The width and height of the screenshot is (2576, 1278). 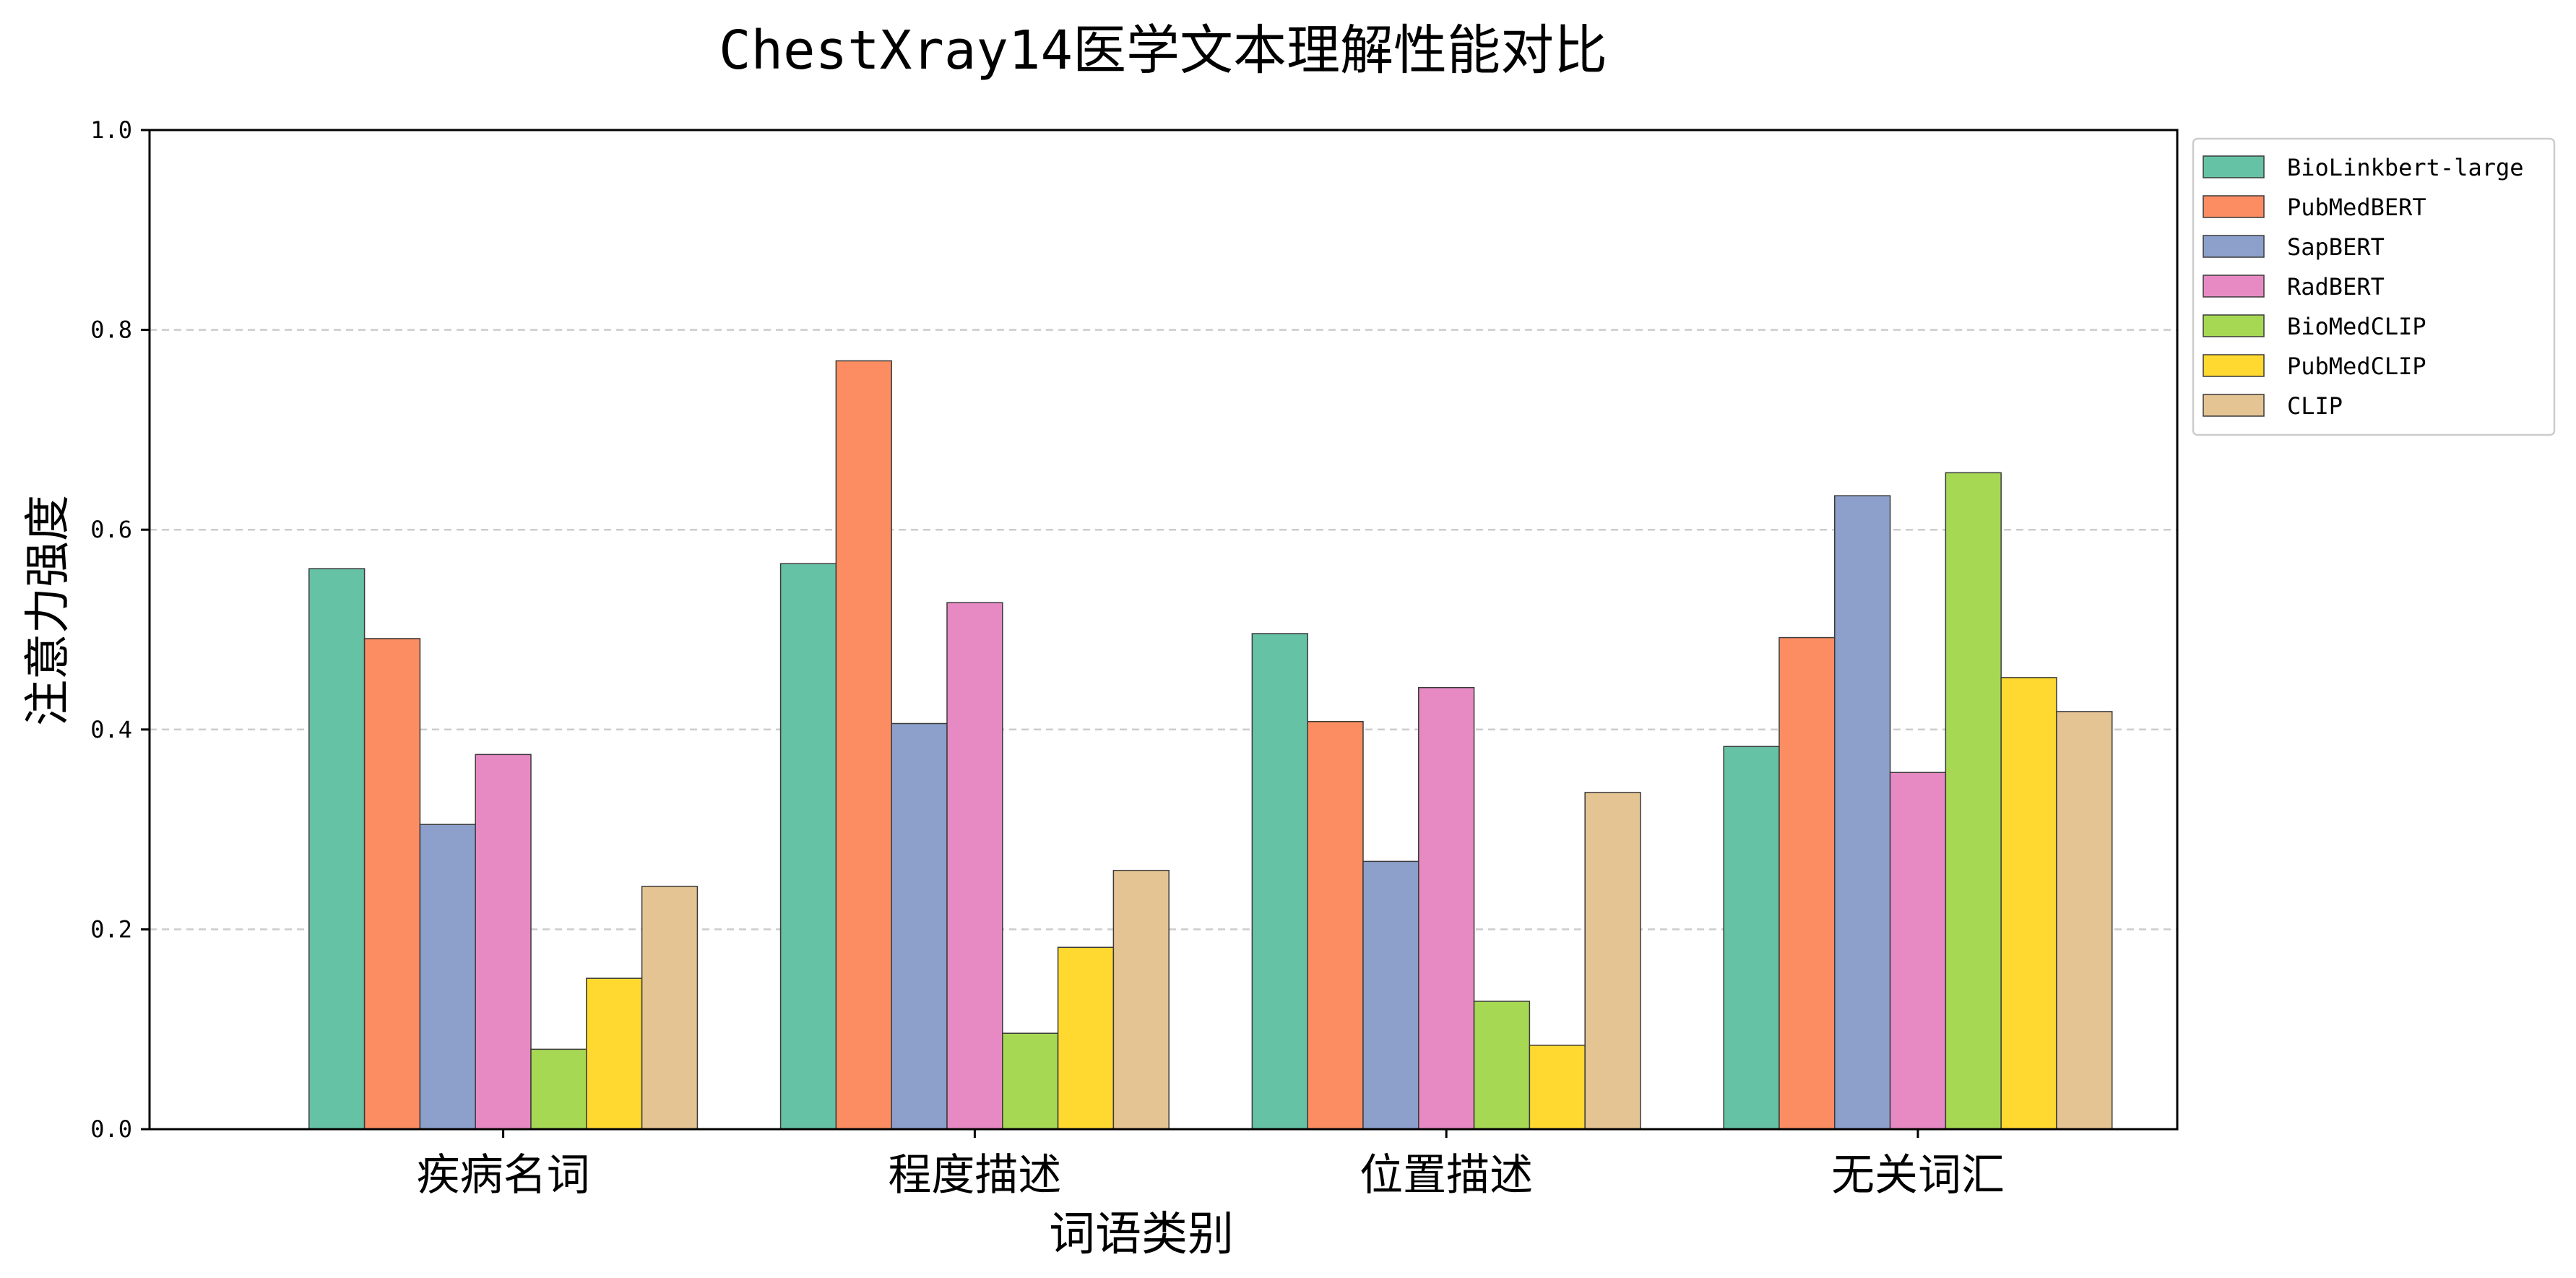 I want to click on legend-label: RadBERT, so click(x=2336, y=287).